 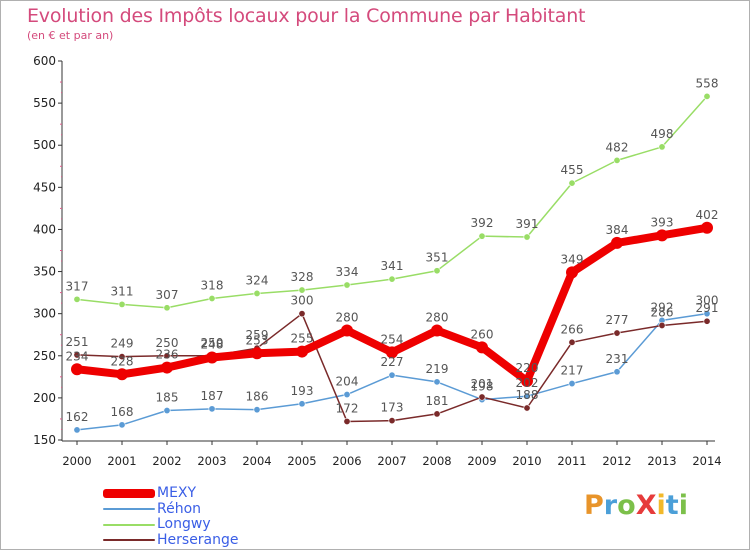 I want to click on data-label-r-hon: 292, so click(x=662, y=307).